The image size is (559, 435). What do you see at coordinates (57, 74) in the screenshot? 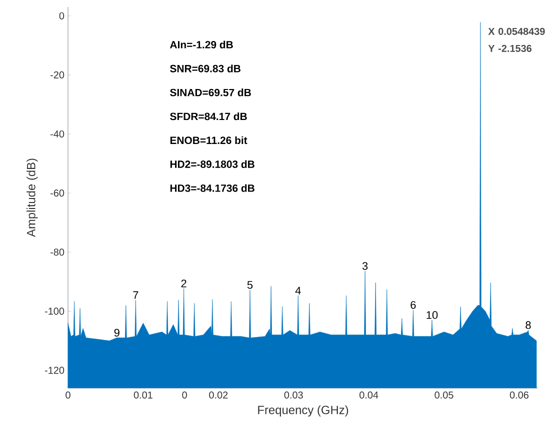
I see `y-tick-label: -20` at bounding box center [57, 74].